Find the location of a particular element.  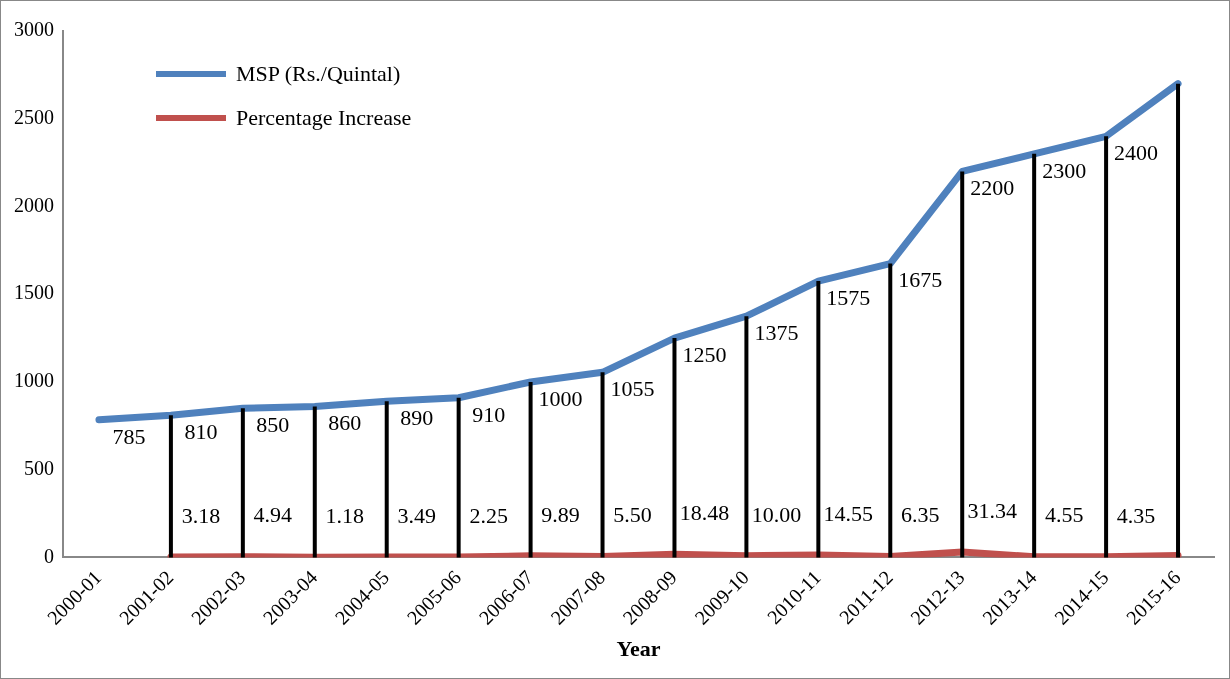

data-label: 31.34 is located at coordinates (992, 510).